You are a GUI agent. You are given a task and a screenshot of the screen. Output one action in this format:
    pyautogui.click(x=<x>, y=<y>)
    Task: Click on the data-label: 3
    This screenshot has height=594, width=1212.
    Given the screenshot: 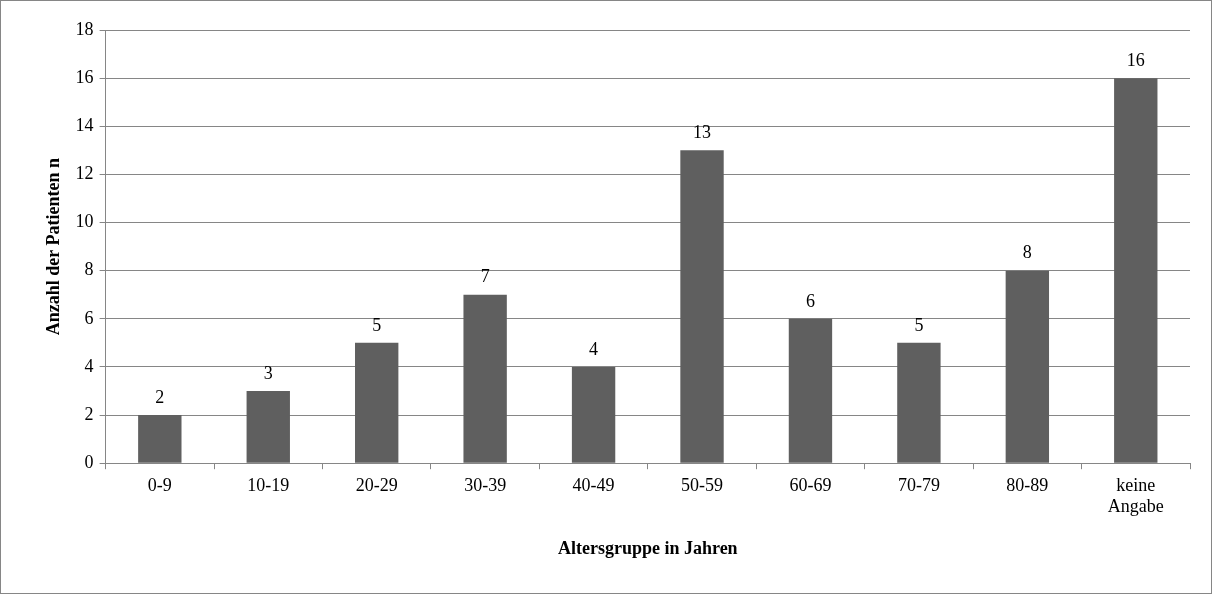 What is the action you would take?
    pyautogui.click(x=268, y=372)
    